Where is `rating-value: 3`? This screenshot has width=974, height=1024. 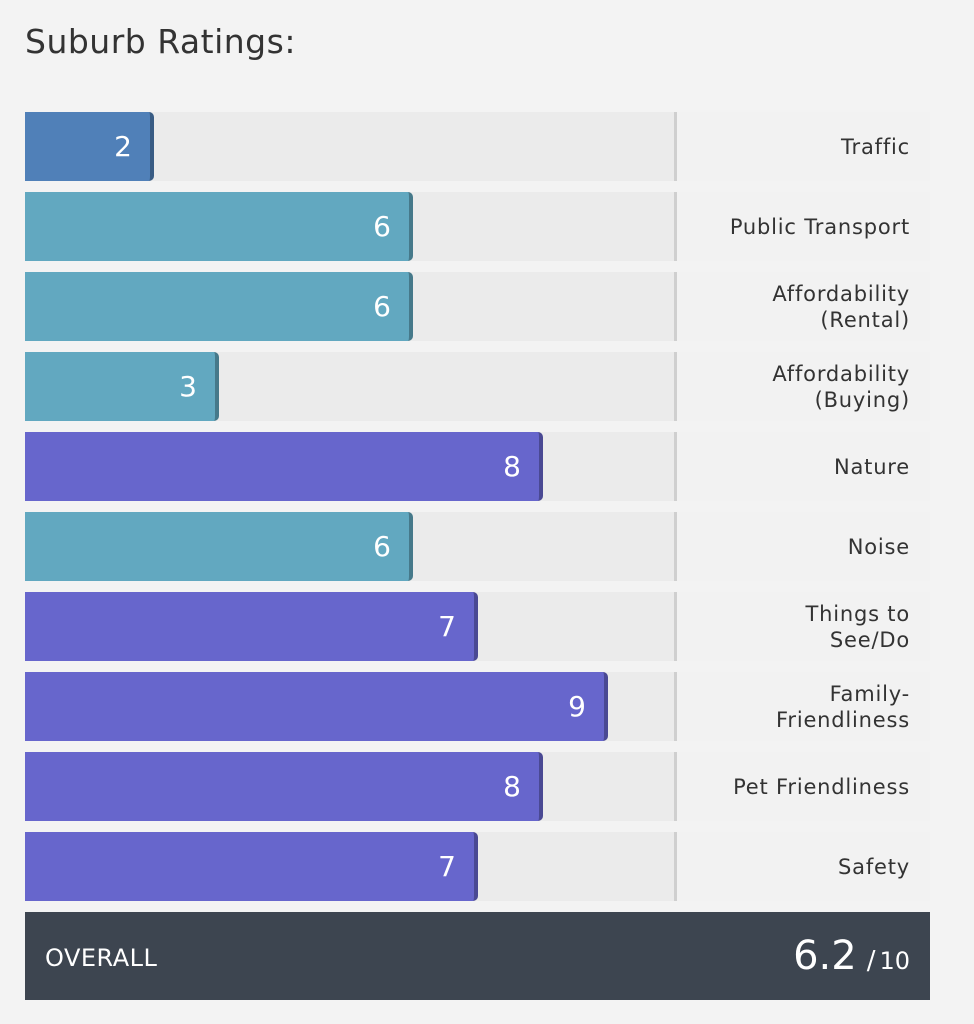
rating-value: 3 is located at coordinates (188, 386).